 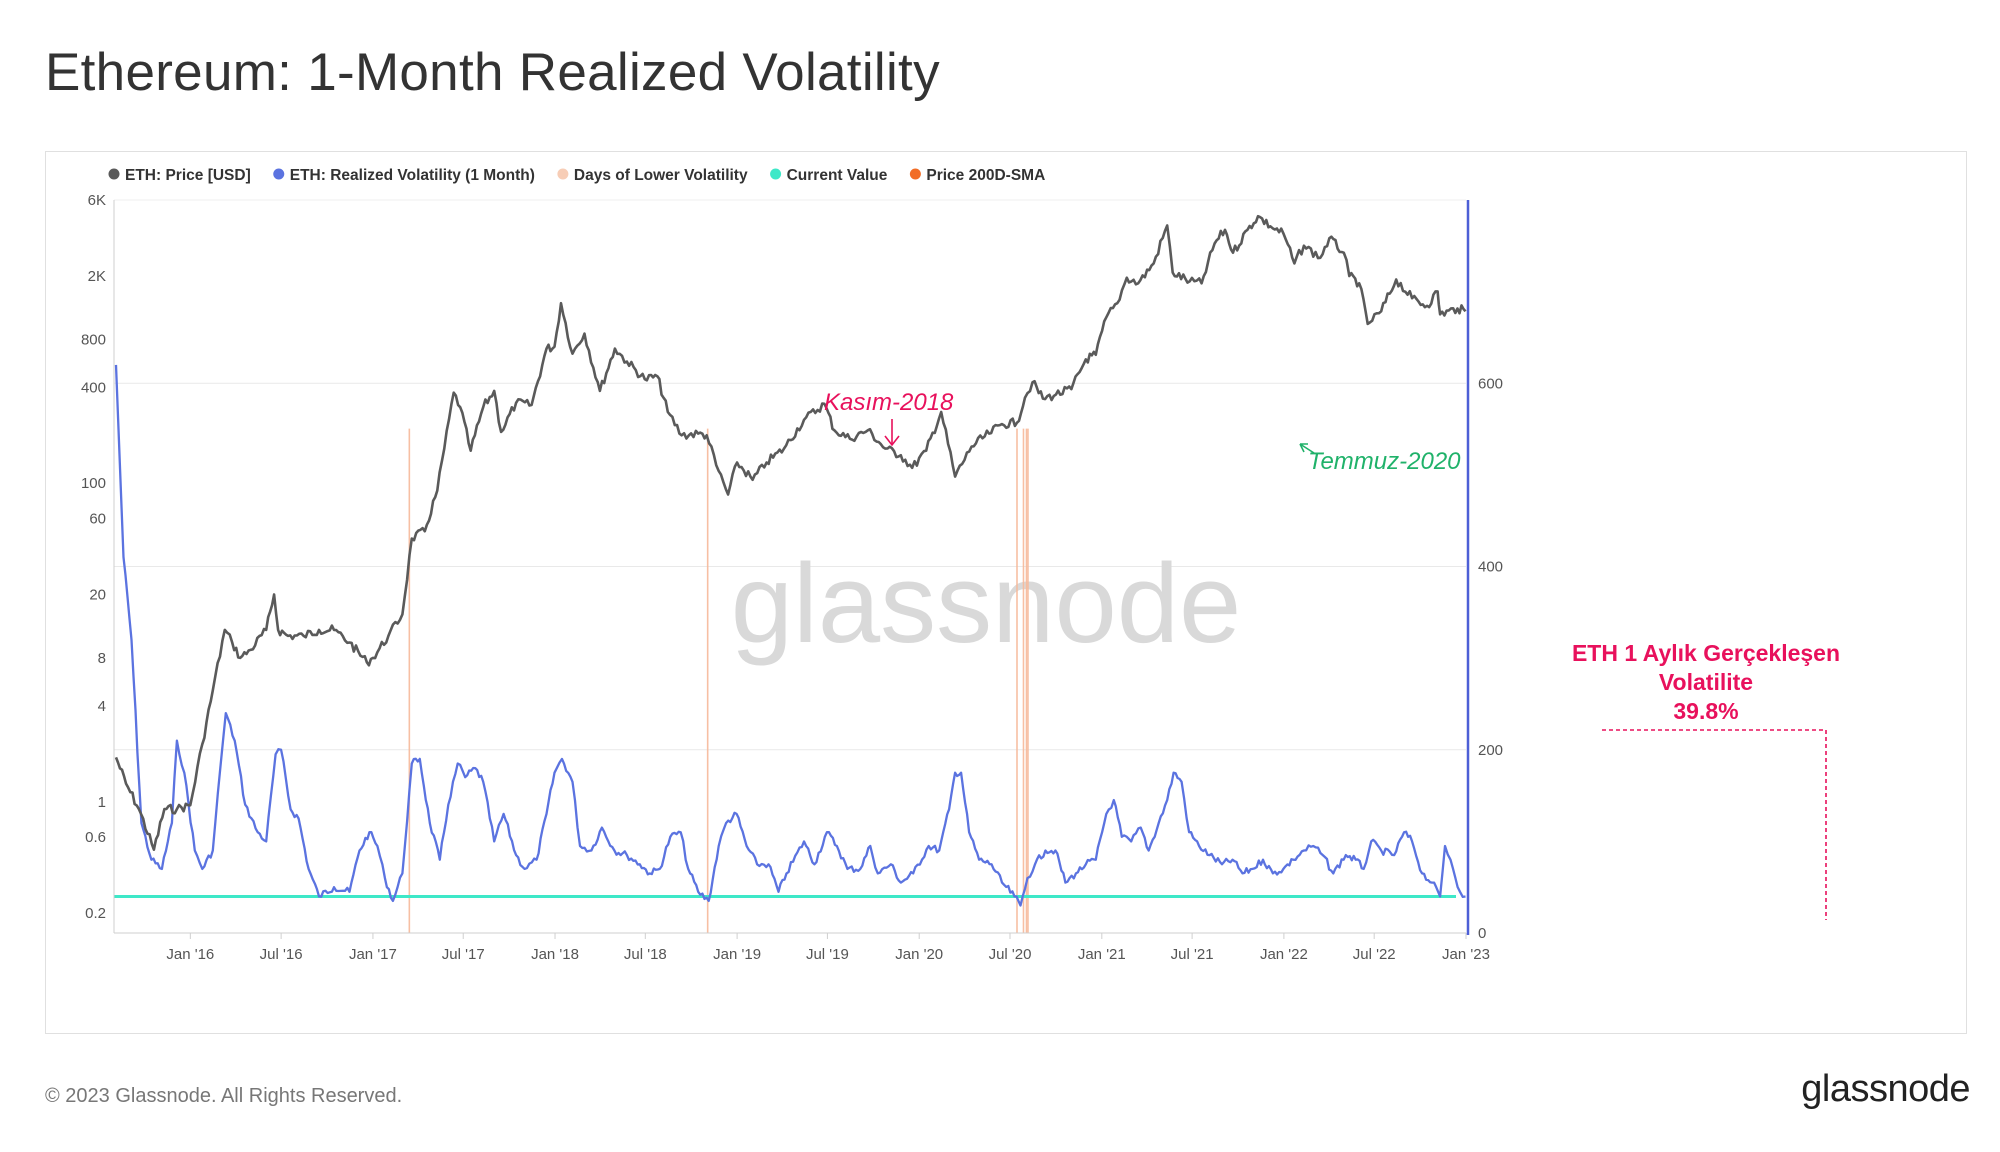 What do you see at coordinates (985, 175) in the screenshot?
I see `legend-label-4: Price 200D-SMA` at bounding box center [985, 175].